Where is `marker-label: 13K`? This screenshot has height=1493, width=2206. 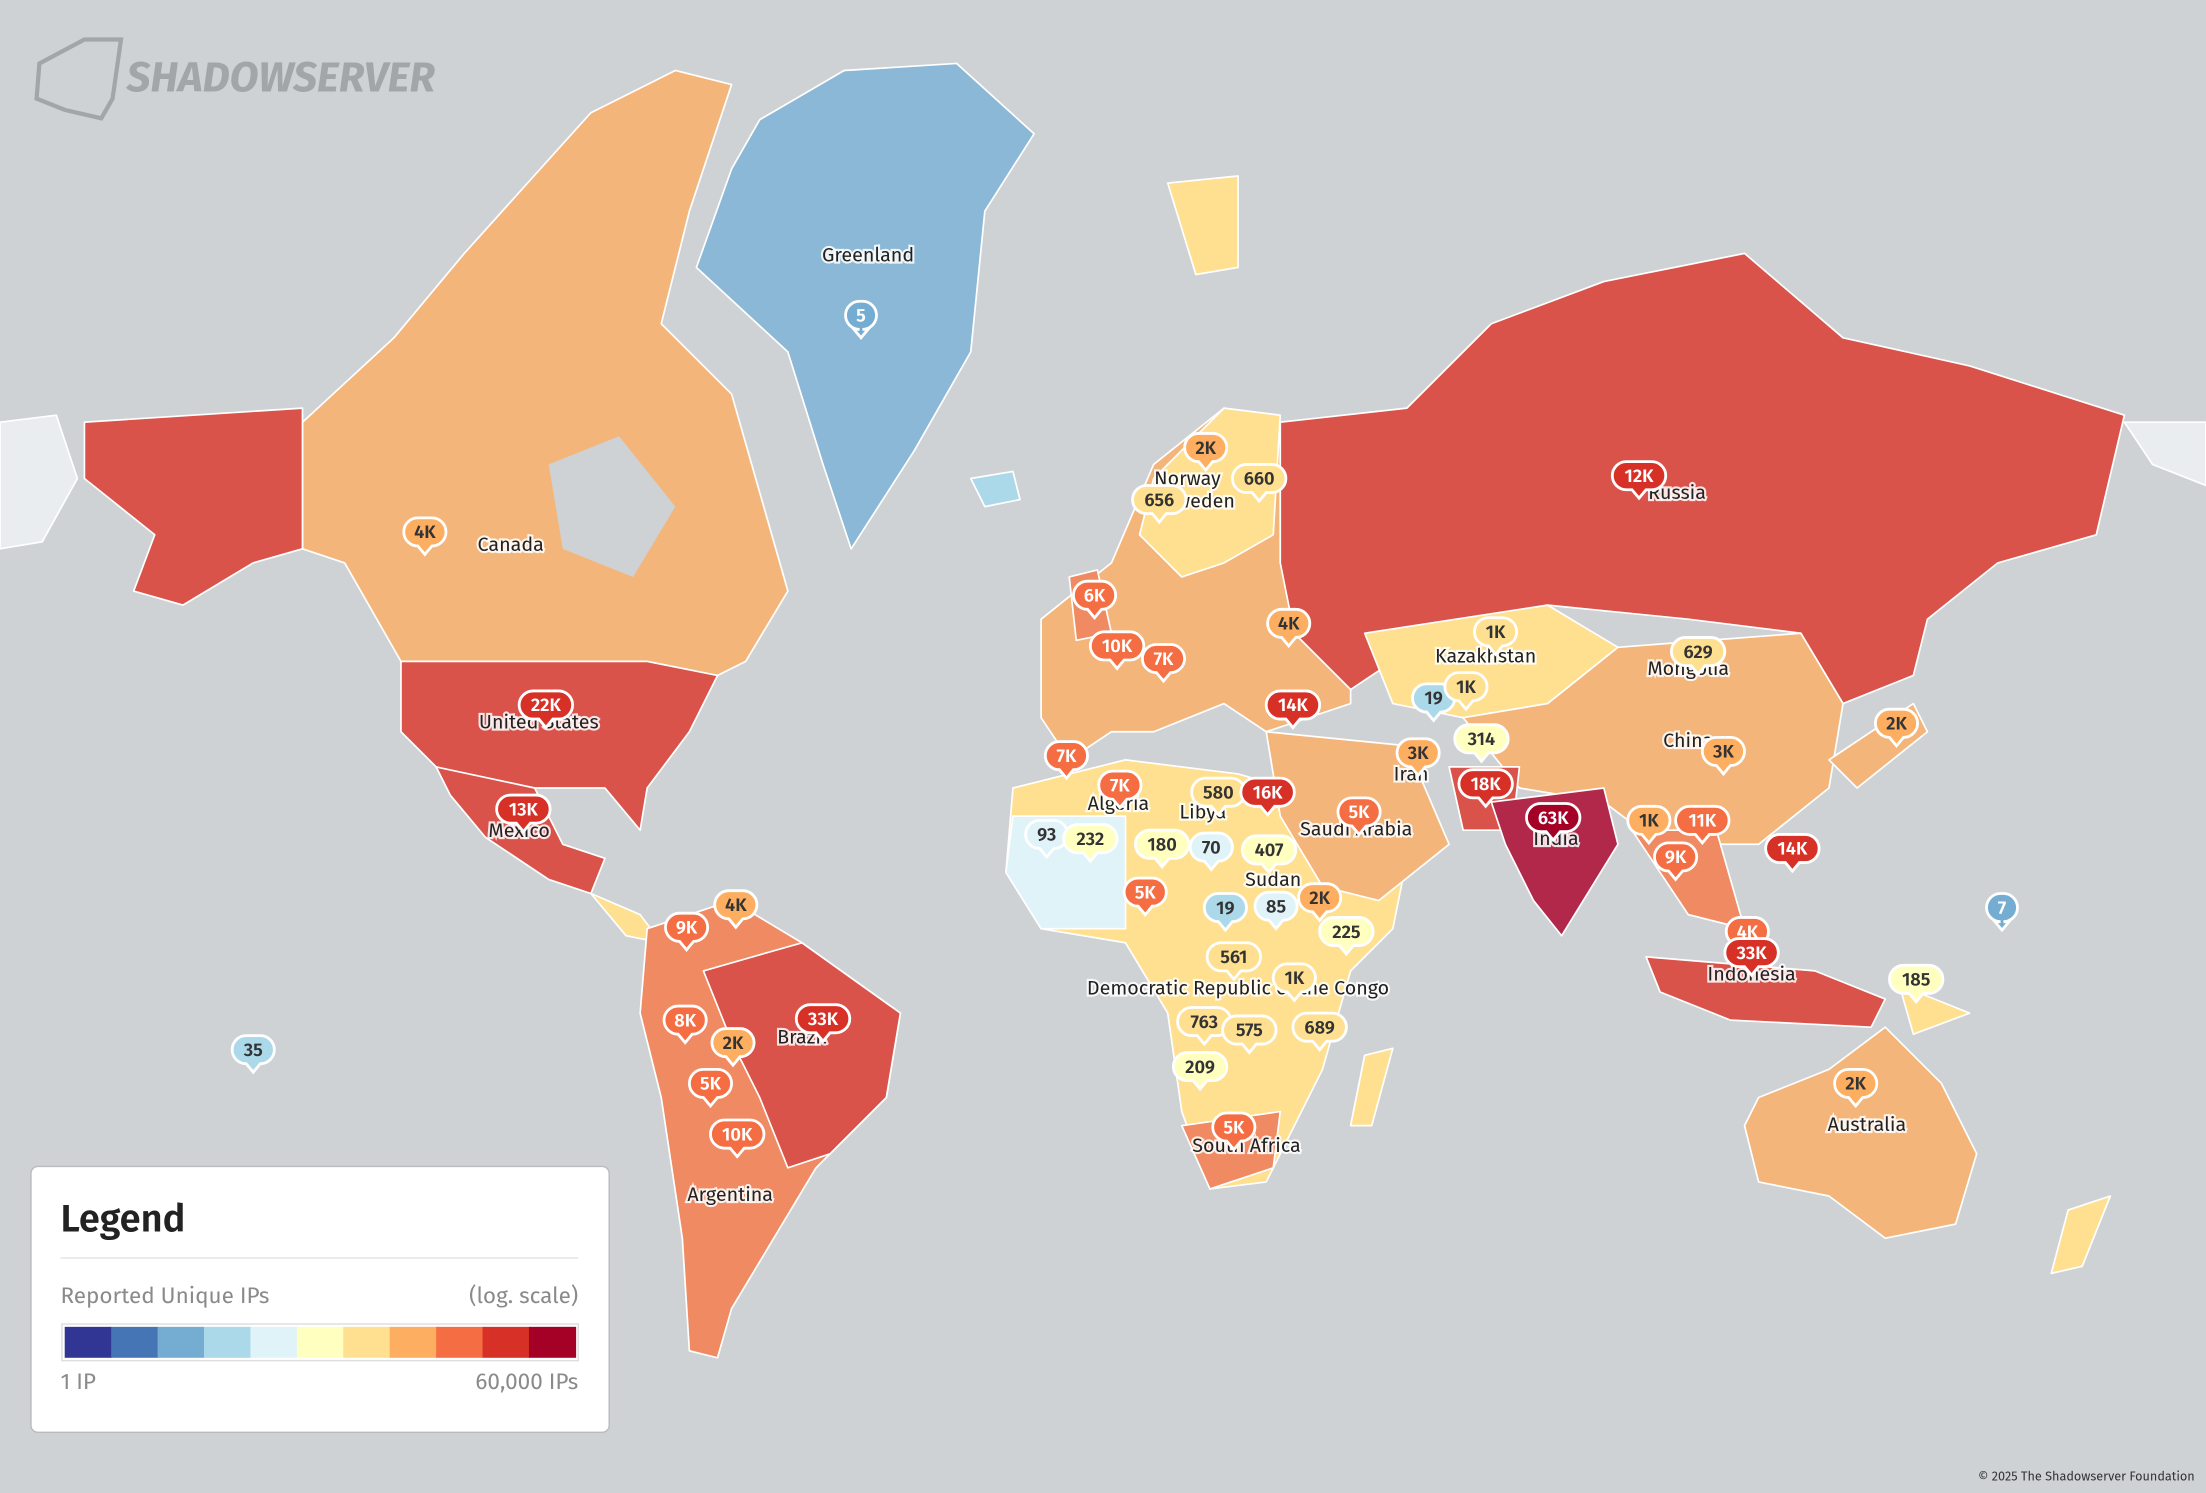
marker-label: 13K is located at coordinates (524, 809).